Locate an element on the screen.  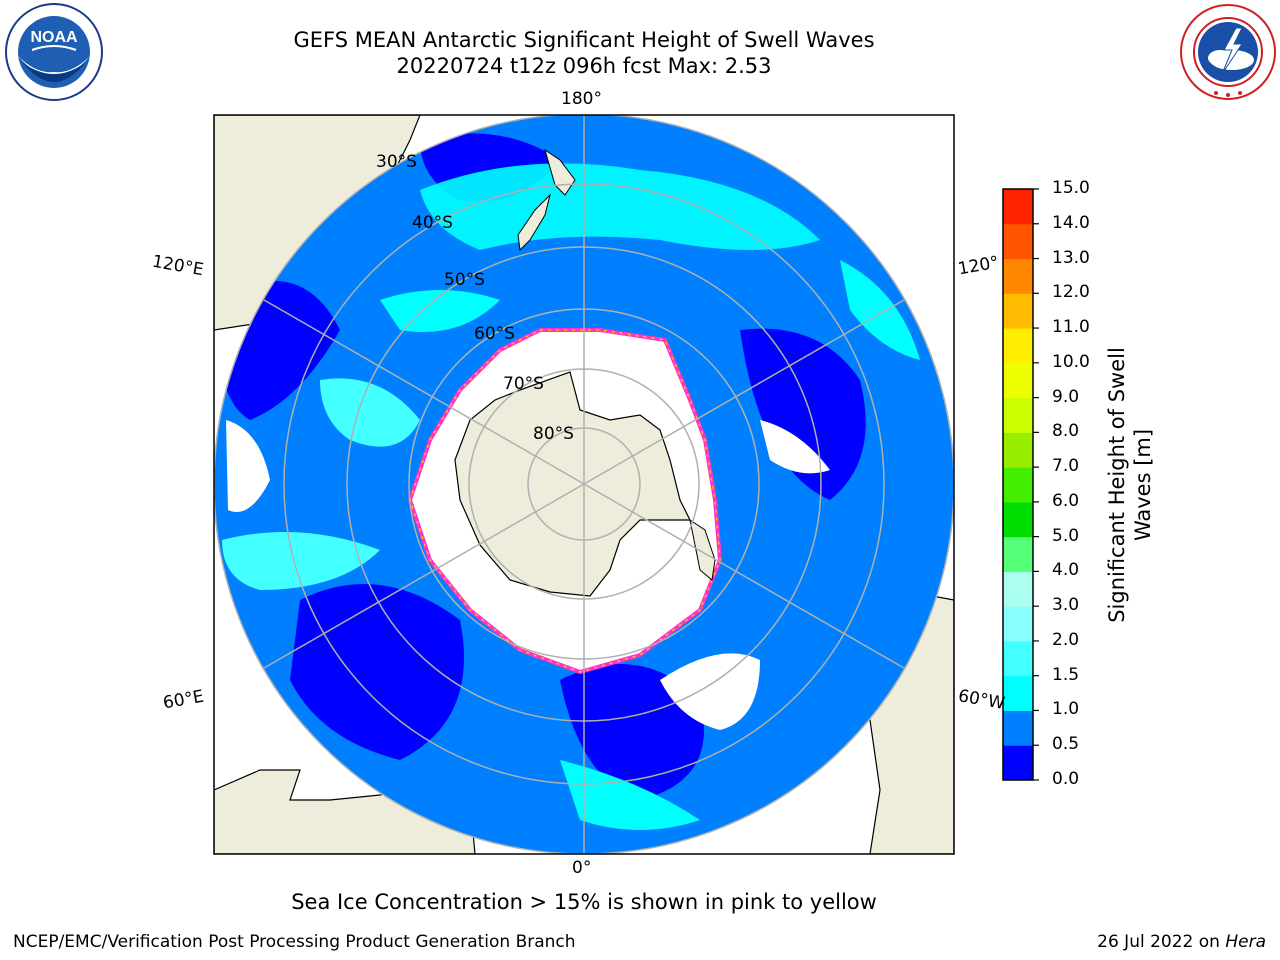
colorbar-tick-label: 4.0 is located at coordinates (1066, 570).